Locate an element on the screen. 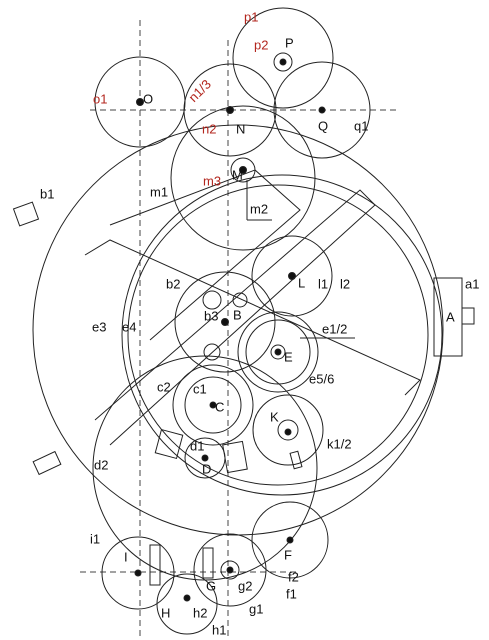 This screenshot has height=640, width=489. label: g2 is located at coordinates (245, 585).